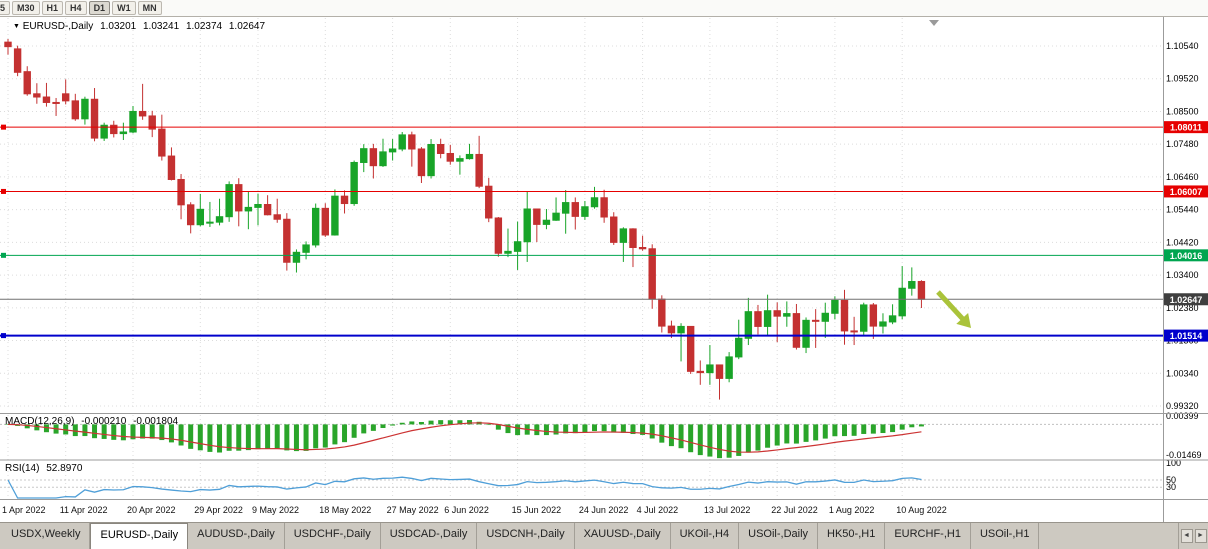 The height and width of the screenshot is (549, 1208). Describe the element at coordinates (24, 510) in the screenshot. I see `date-label: 1 Apr 2022` at that location.